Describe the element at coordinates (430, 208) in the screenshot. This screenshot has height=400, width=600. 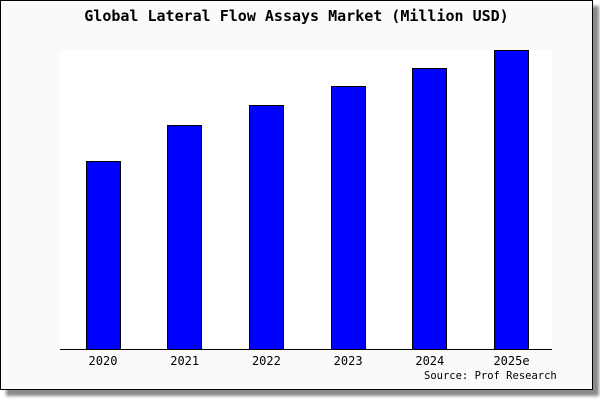
I see `bar-2024` at that location.